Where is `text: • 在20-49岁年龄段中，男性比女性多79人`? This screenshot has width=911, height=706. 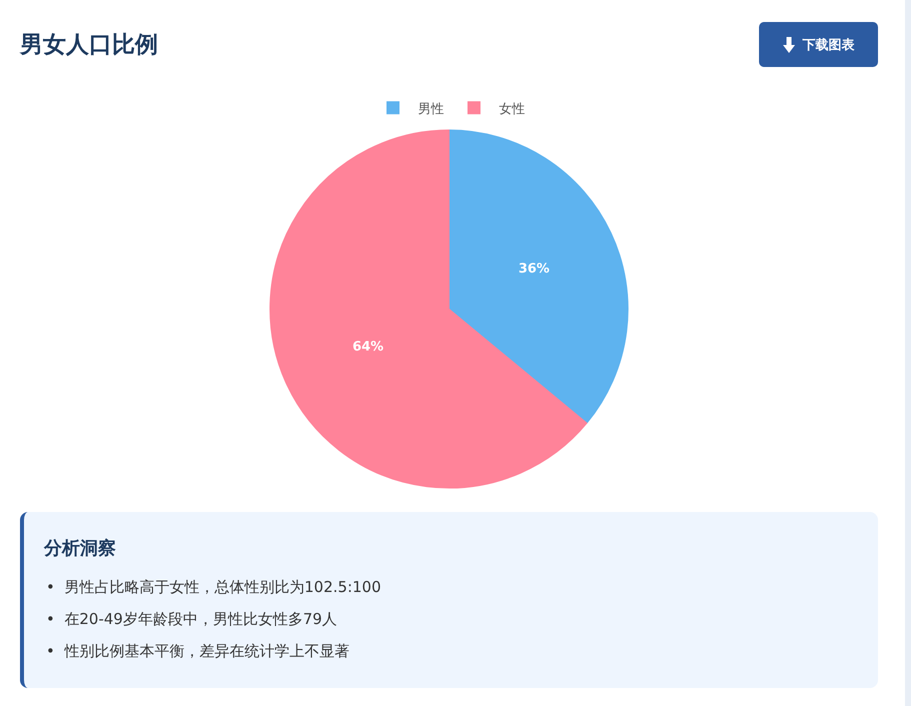 text: • 在20-49岁年龄段中，男性比女性多79人 is located at coordinates (191, 619).